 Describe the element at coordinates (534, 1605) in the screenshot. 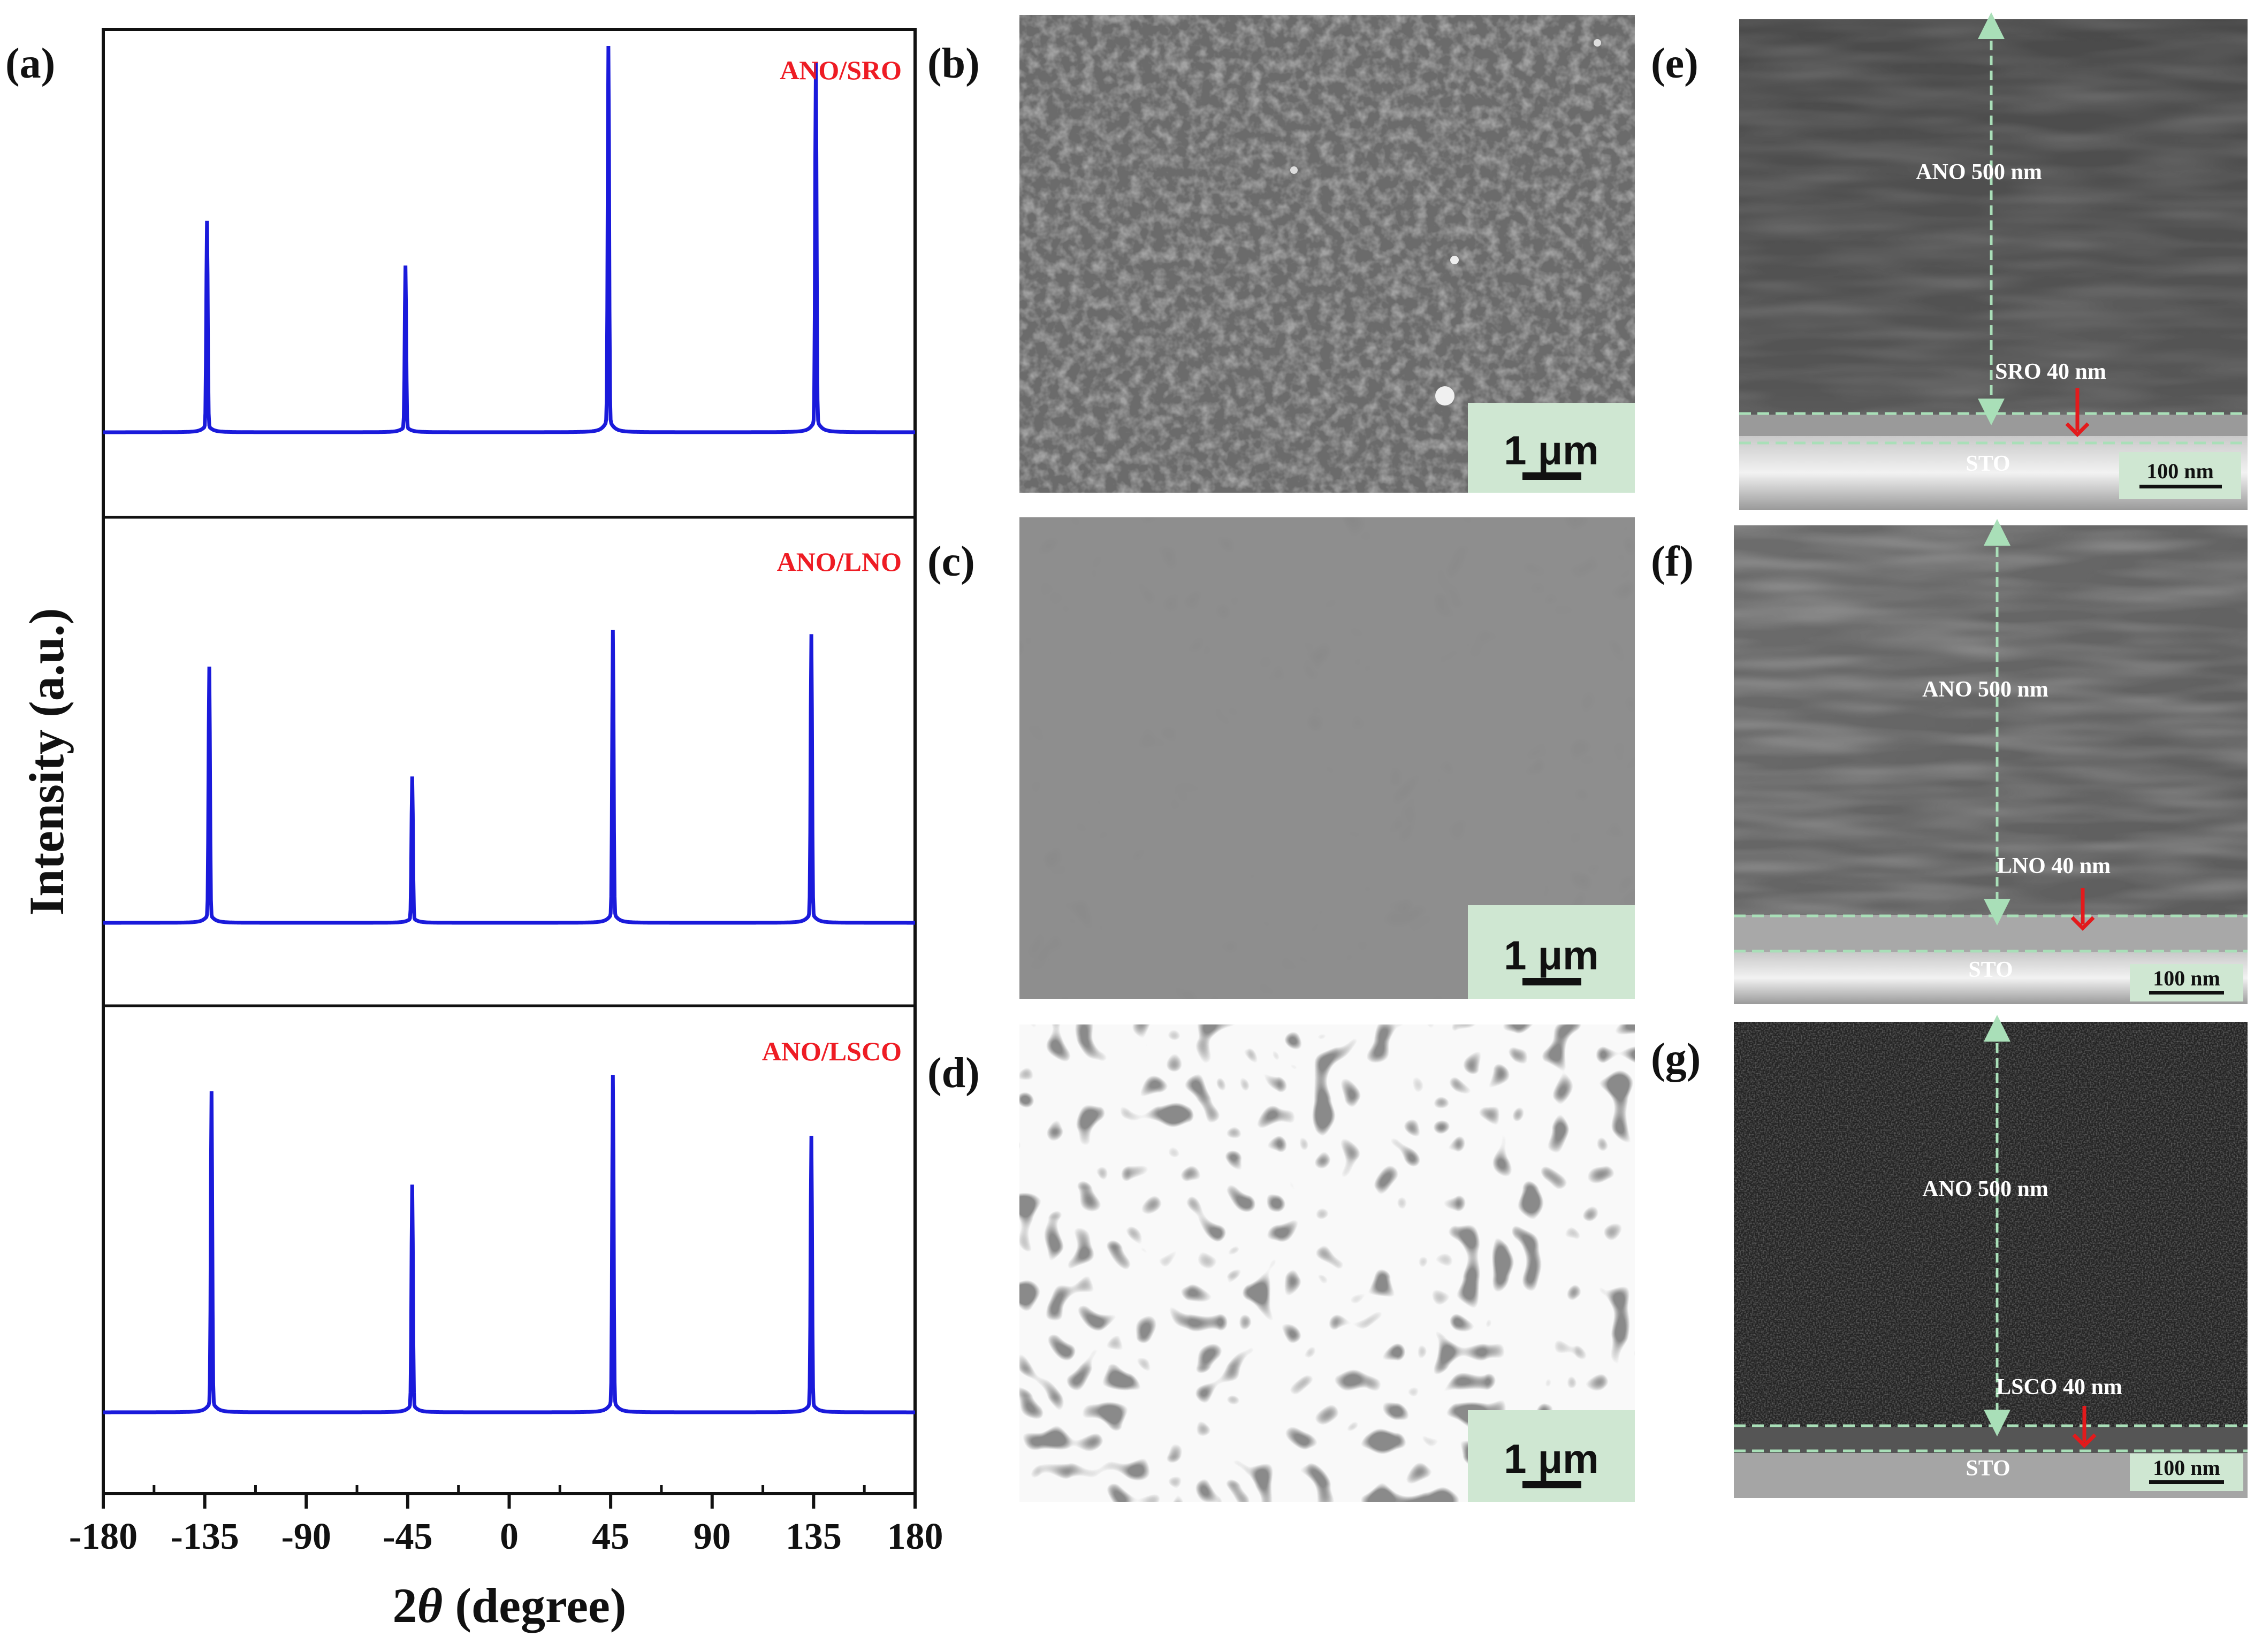

I see `x-axis-title-unit: (degree)` at that location.